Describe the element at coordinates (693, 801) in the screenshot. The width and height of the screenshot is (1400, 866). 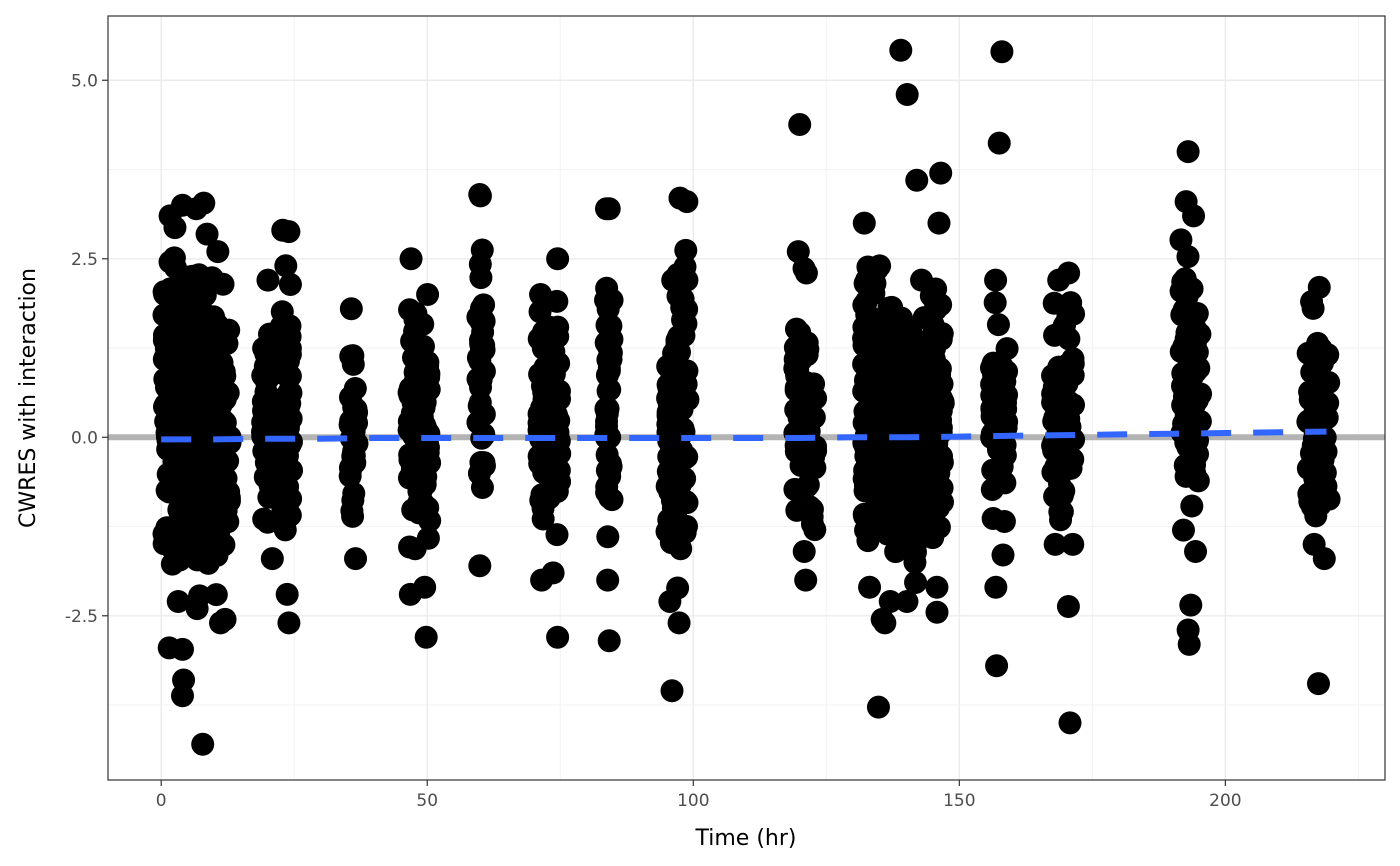
I see `x-tick-label: 100` at that location.